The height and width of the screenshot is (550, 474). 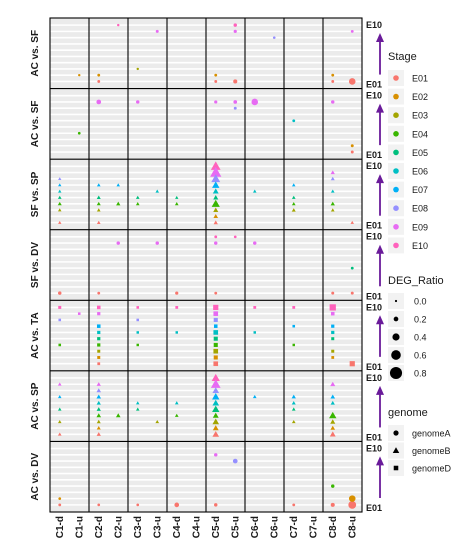 I want to click on x-tick-label: C6-u, so click(x=274, y=527).